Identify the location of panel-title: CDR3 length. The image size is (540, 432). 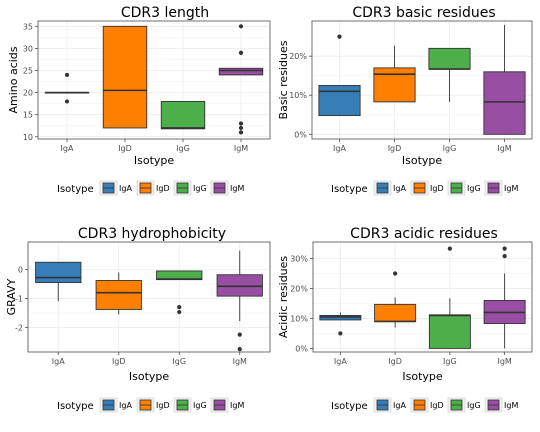
(165, 13).